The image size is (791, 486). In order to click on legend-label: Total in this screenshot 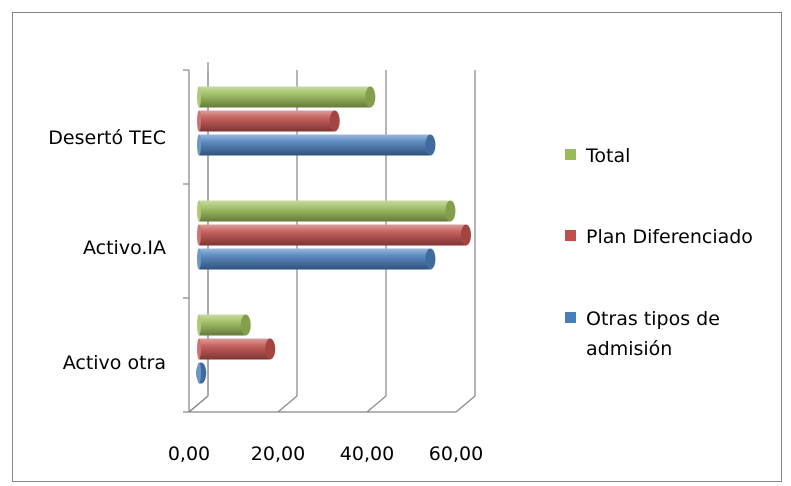, I will do `click(607, 156)`.